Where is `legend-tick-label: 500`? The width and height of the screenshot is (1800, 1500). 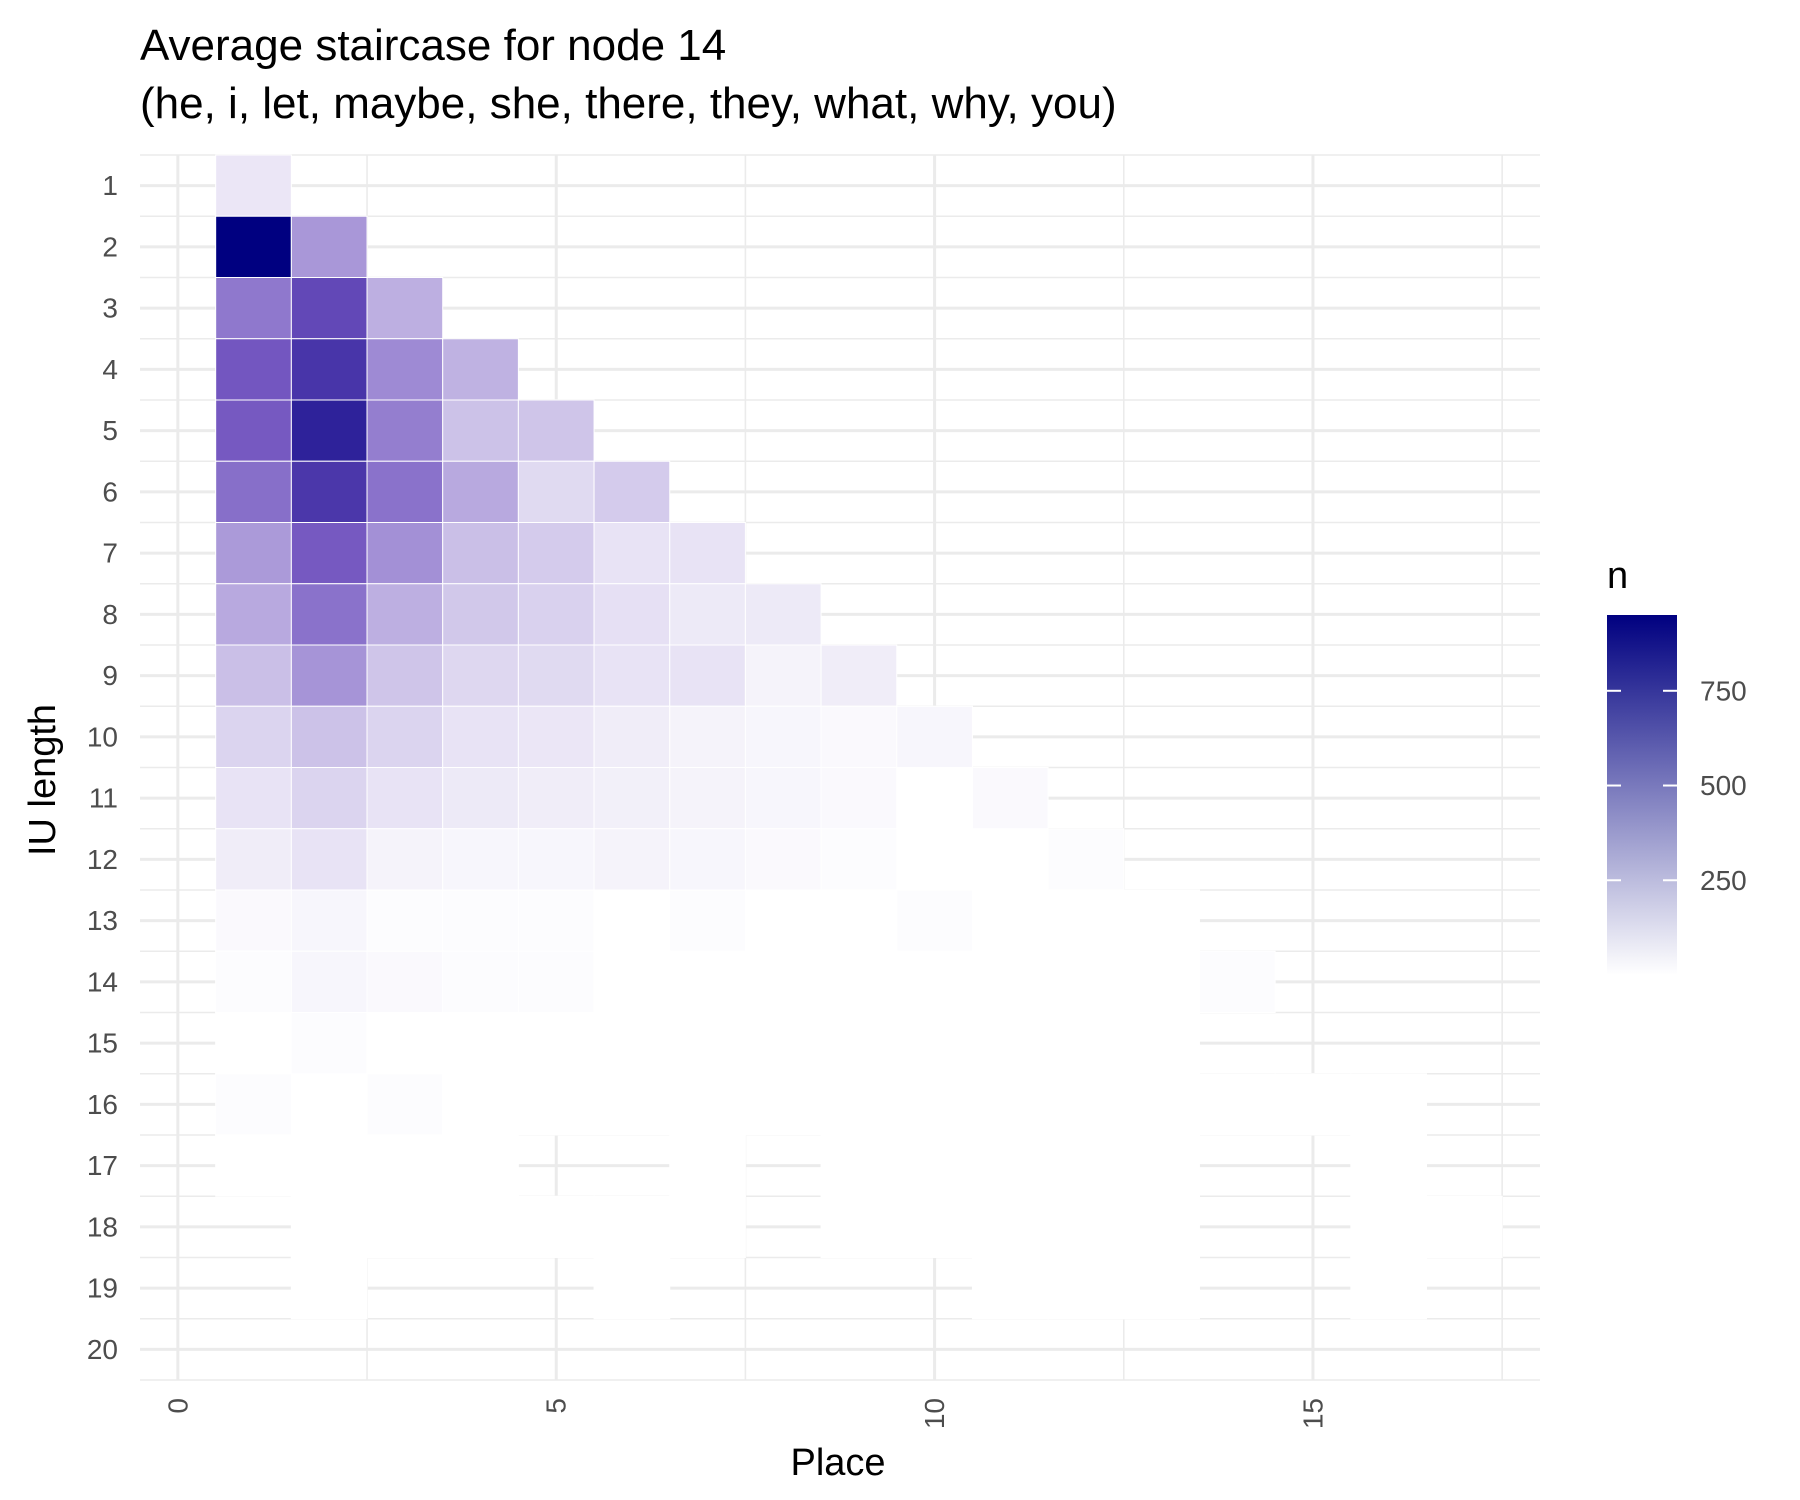 legend-tick-label: 500 is located at coordinates (1723, 785).